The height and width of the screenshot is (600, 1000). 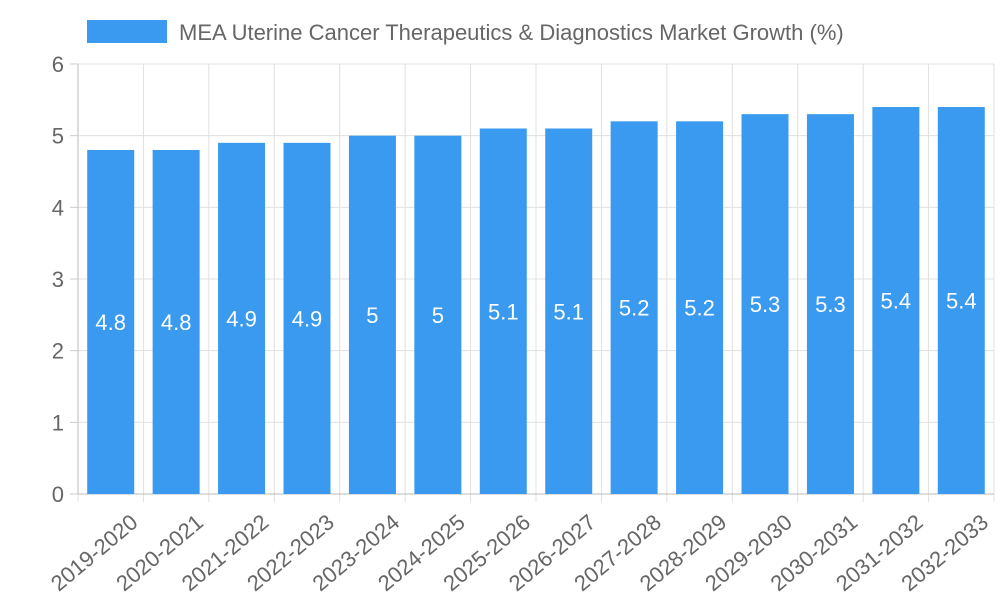 What do you see at coordinates (127, 31) in the screenshot?
I see `legend-swatch` at bounding box center [127, 31].